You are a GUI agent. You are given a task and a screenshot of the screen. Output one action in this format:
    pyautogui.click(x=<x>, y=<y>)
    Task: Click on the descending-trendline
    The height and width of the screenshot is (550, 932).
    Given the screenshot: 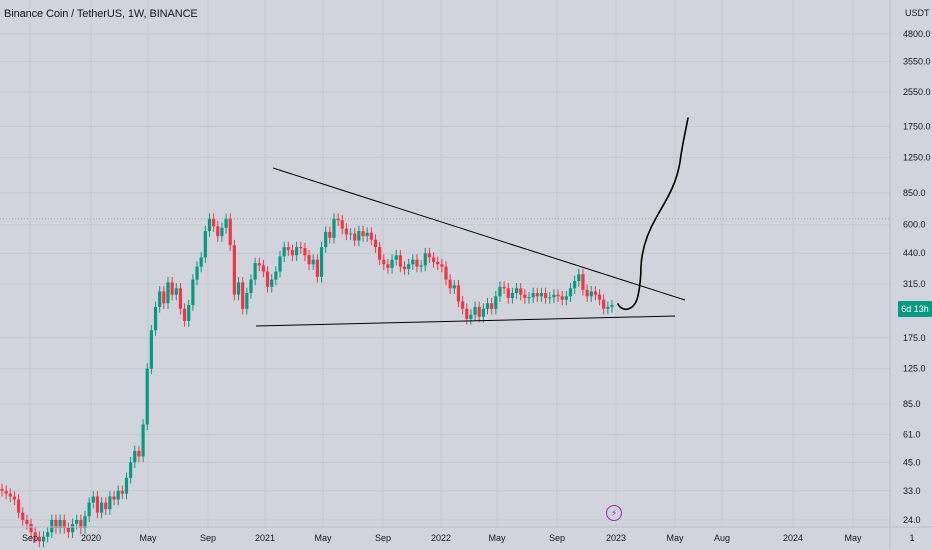 What is the action you would take?
    pyautogui.click(x=479, y=234)
    